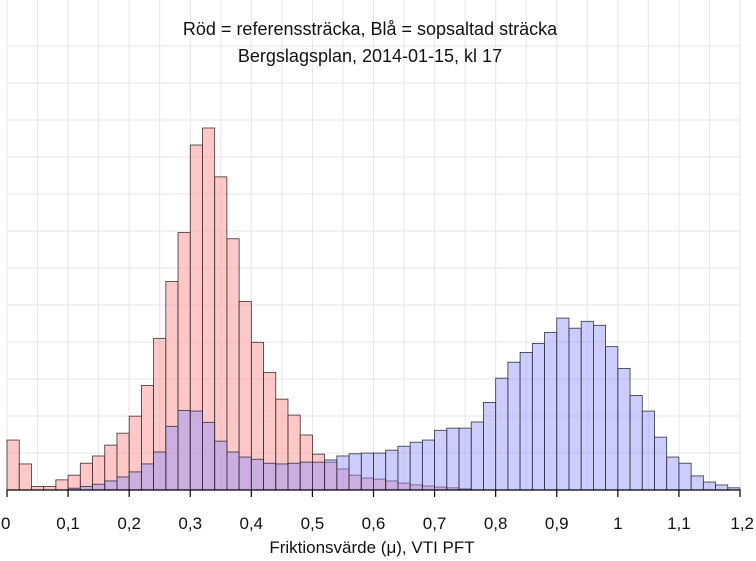 The width and height of the screenshot is (756, 561). What do you see at coordinates (742, 523) in the screenshot?
I see `x-tick-label: 1,2` at bounding box center [742, 523].